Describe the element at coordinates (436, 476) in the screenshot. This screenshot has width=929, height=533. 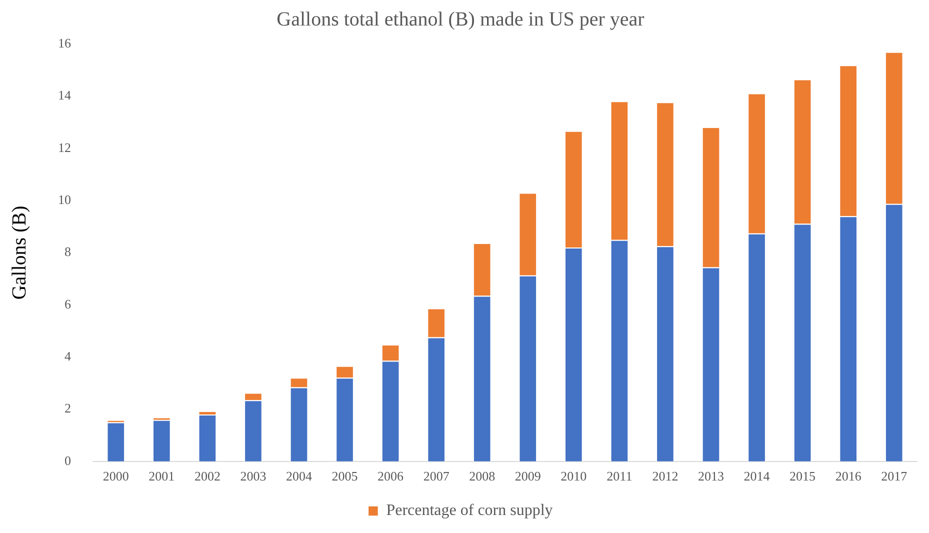
I see `x-tick-label: 2007` at that location.